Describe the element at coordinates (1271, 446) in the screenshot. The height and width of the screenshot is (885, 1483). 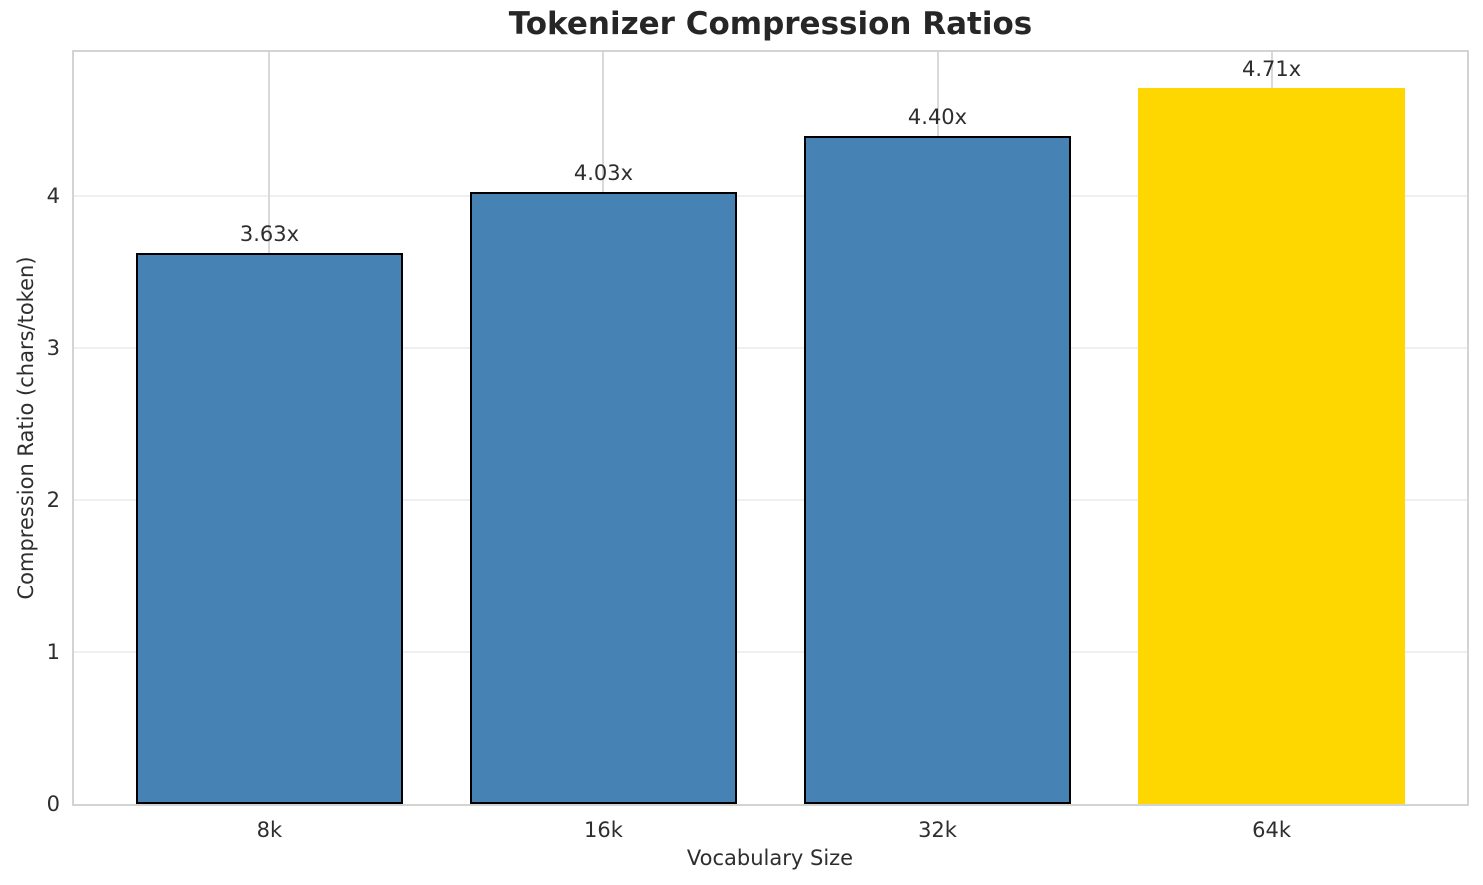
I see `bar-64k` at that location.